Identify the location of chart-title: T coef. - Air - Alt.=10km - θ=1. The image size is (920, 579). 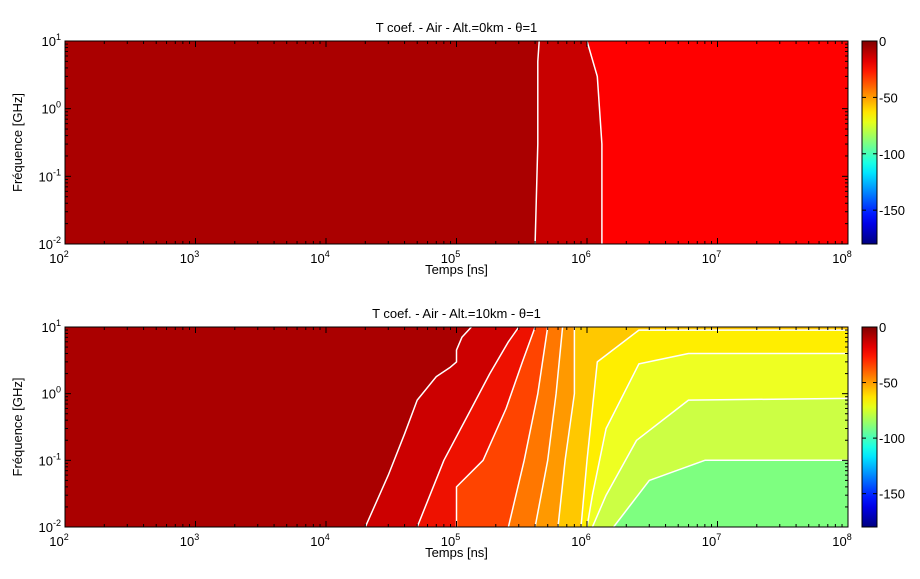
(456, 313).